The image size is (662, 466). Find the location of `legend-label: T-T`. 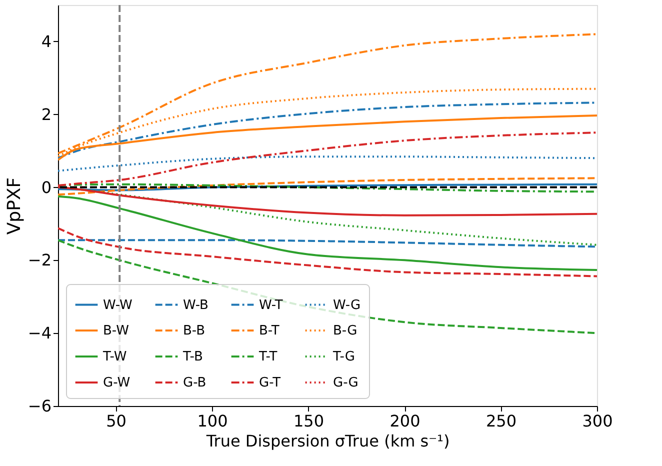

legend-label: T-T is located at coordinates (268, 357).